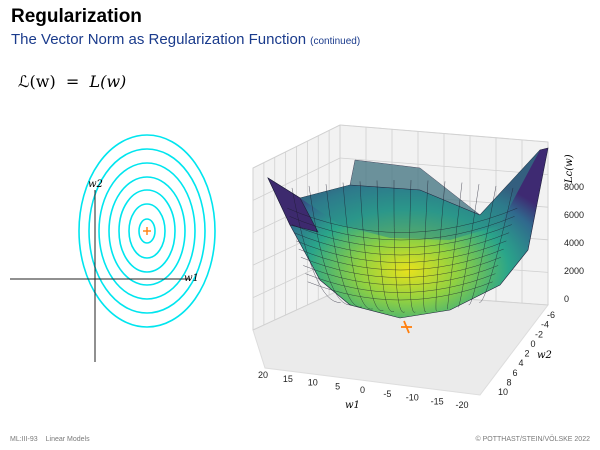 The width and height of the screenshot is (600, 450). What do you see at coordinates (532, 439) in the screenshot?
I see `footer-copyright: © POTTHAST/STEIN/VÖLSKE 2022` at bounding box center [532, 439].